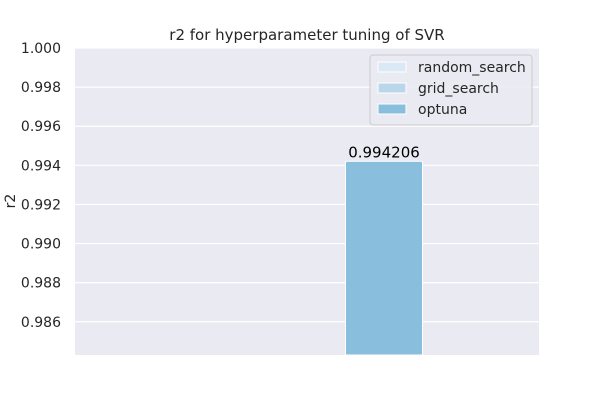 Image resolution: width=600 pixels, height=400 pixels. I want to click on bar-optuna, so click(384, 258).